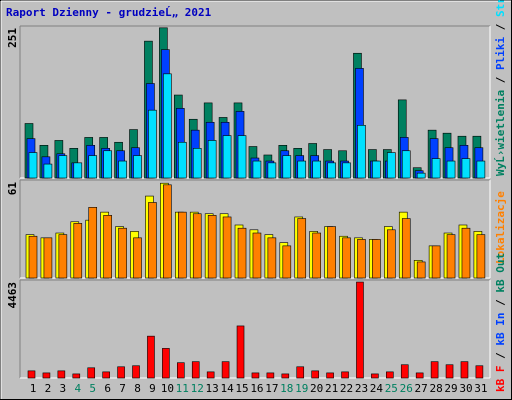 The width and height of the screenshot is (512, 400). What do you see at coordinates (12, 38) in the screenshot?
I see `y-tick-label: 251` at bounding box center [12, 38].